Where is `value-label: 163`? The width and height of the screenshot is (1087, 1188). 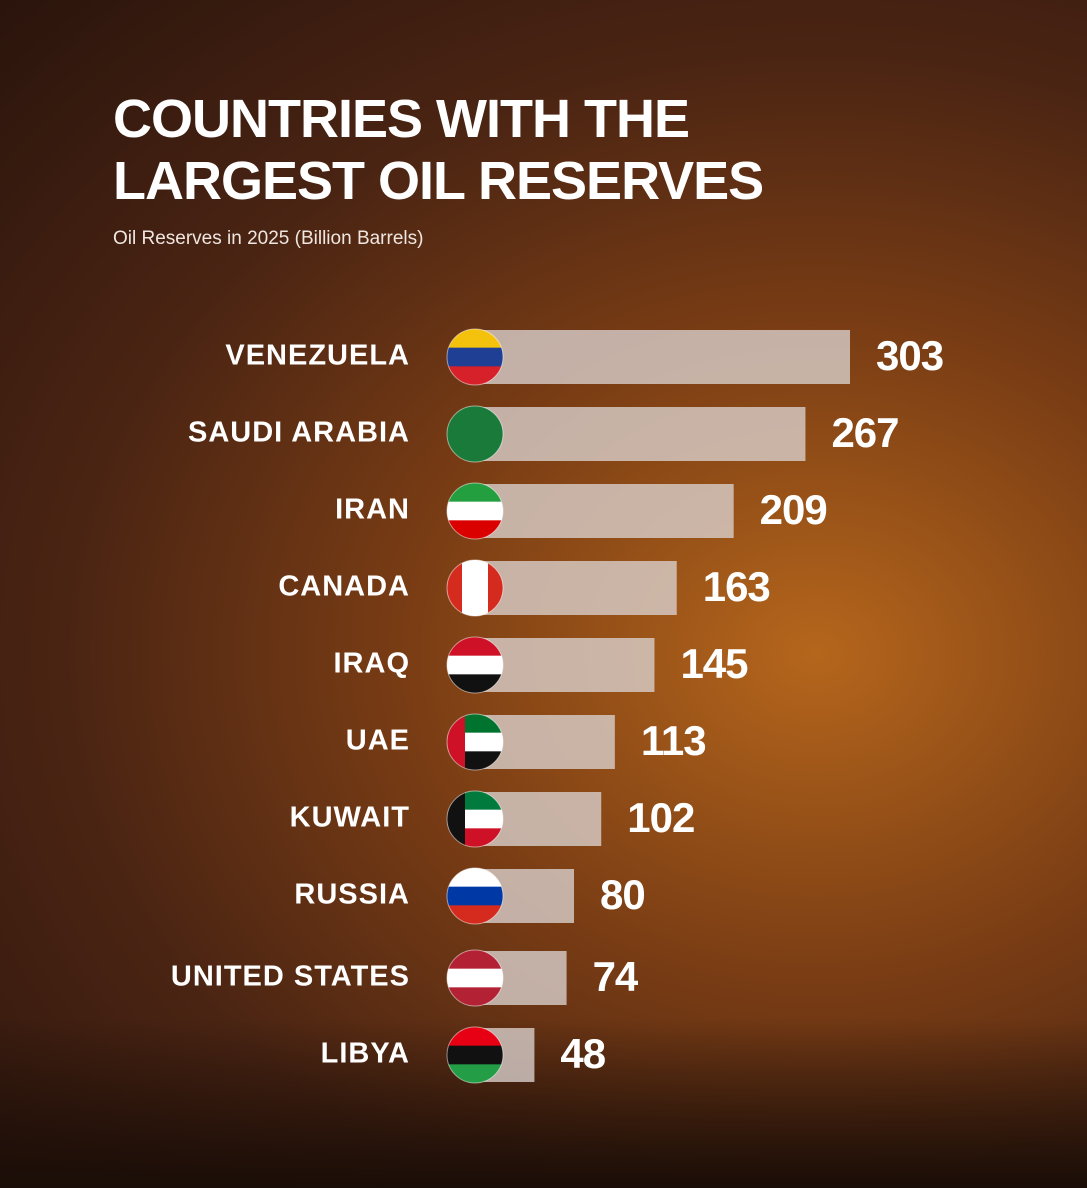
value-label: 163 is located at coordinates (736, 586).